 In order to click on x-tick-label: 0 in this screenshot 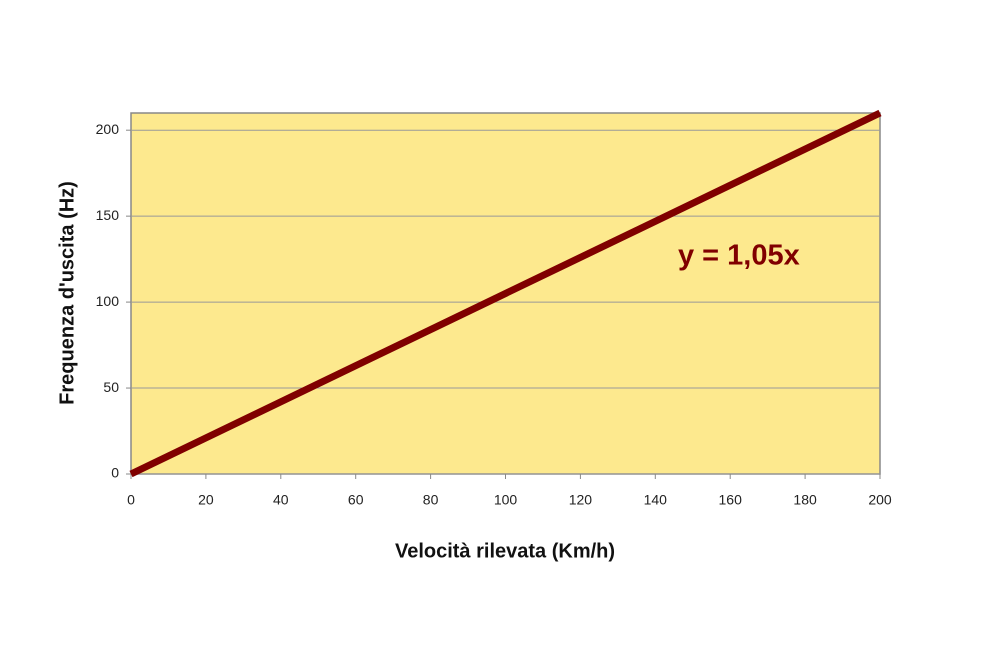, I will do `click(131, 500)`.